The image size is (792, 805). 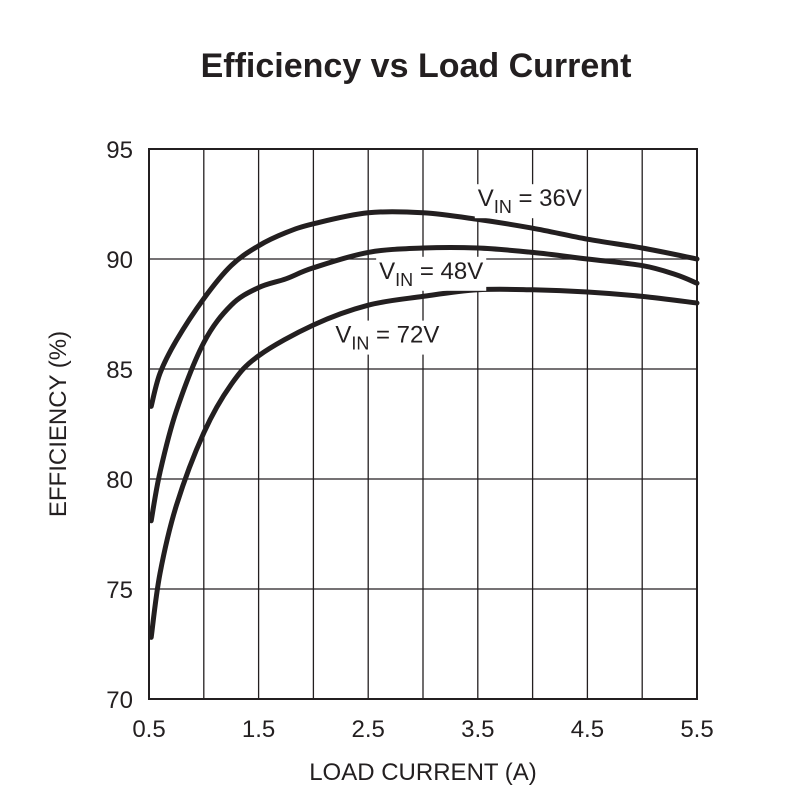 What do you see at coordinates (423, 772) in the screenshot?
I see `x-axis-label: LOAD CURRENT (A)` at bounding box center [423, 772].